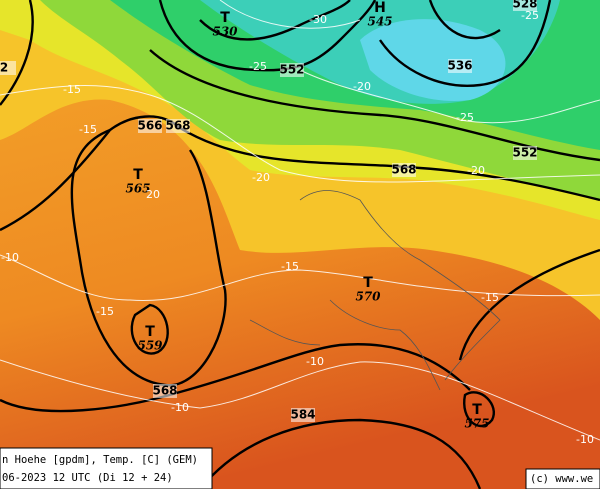  I want to click on lightblue-zone, so click(433, 60).